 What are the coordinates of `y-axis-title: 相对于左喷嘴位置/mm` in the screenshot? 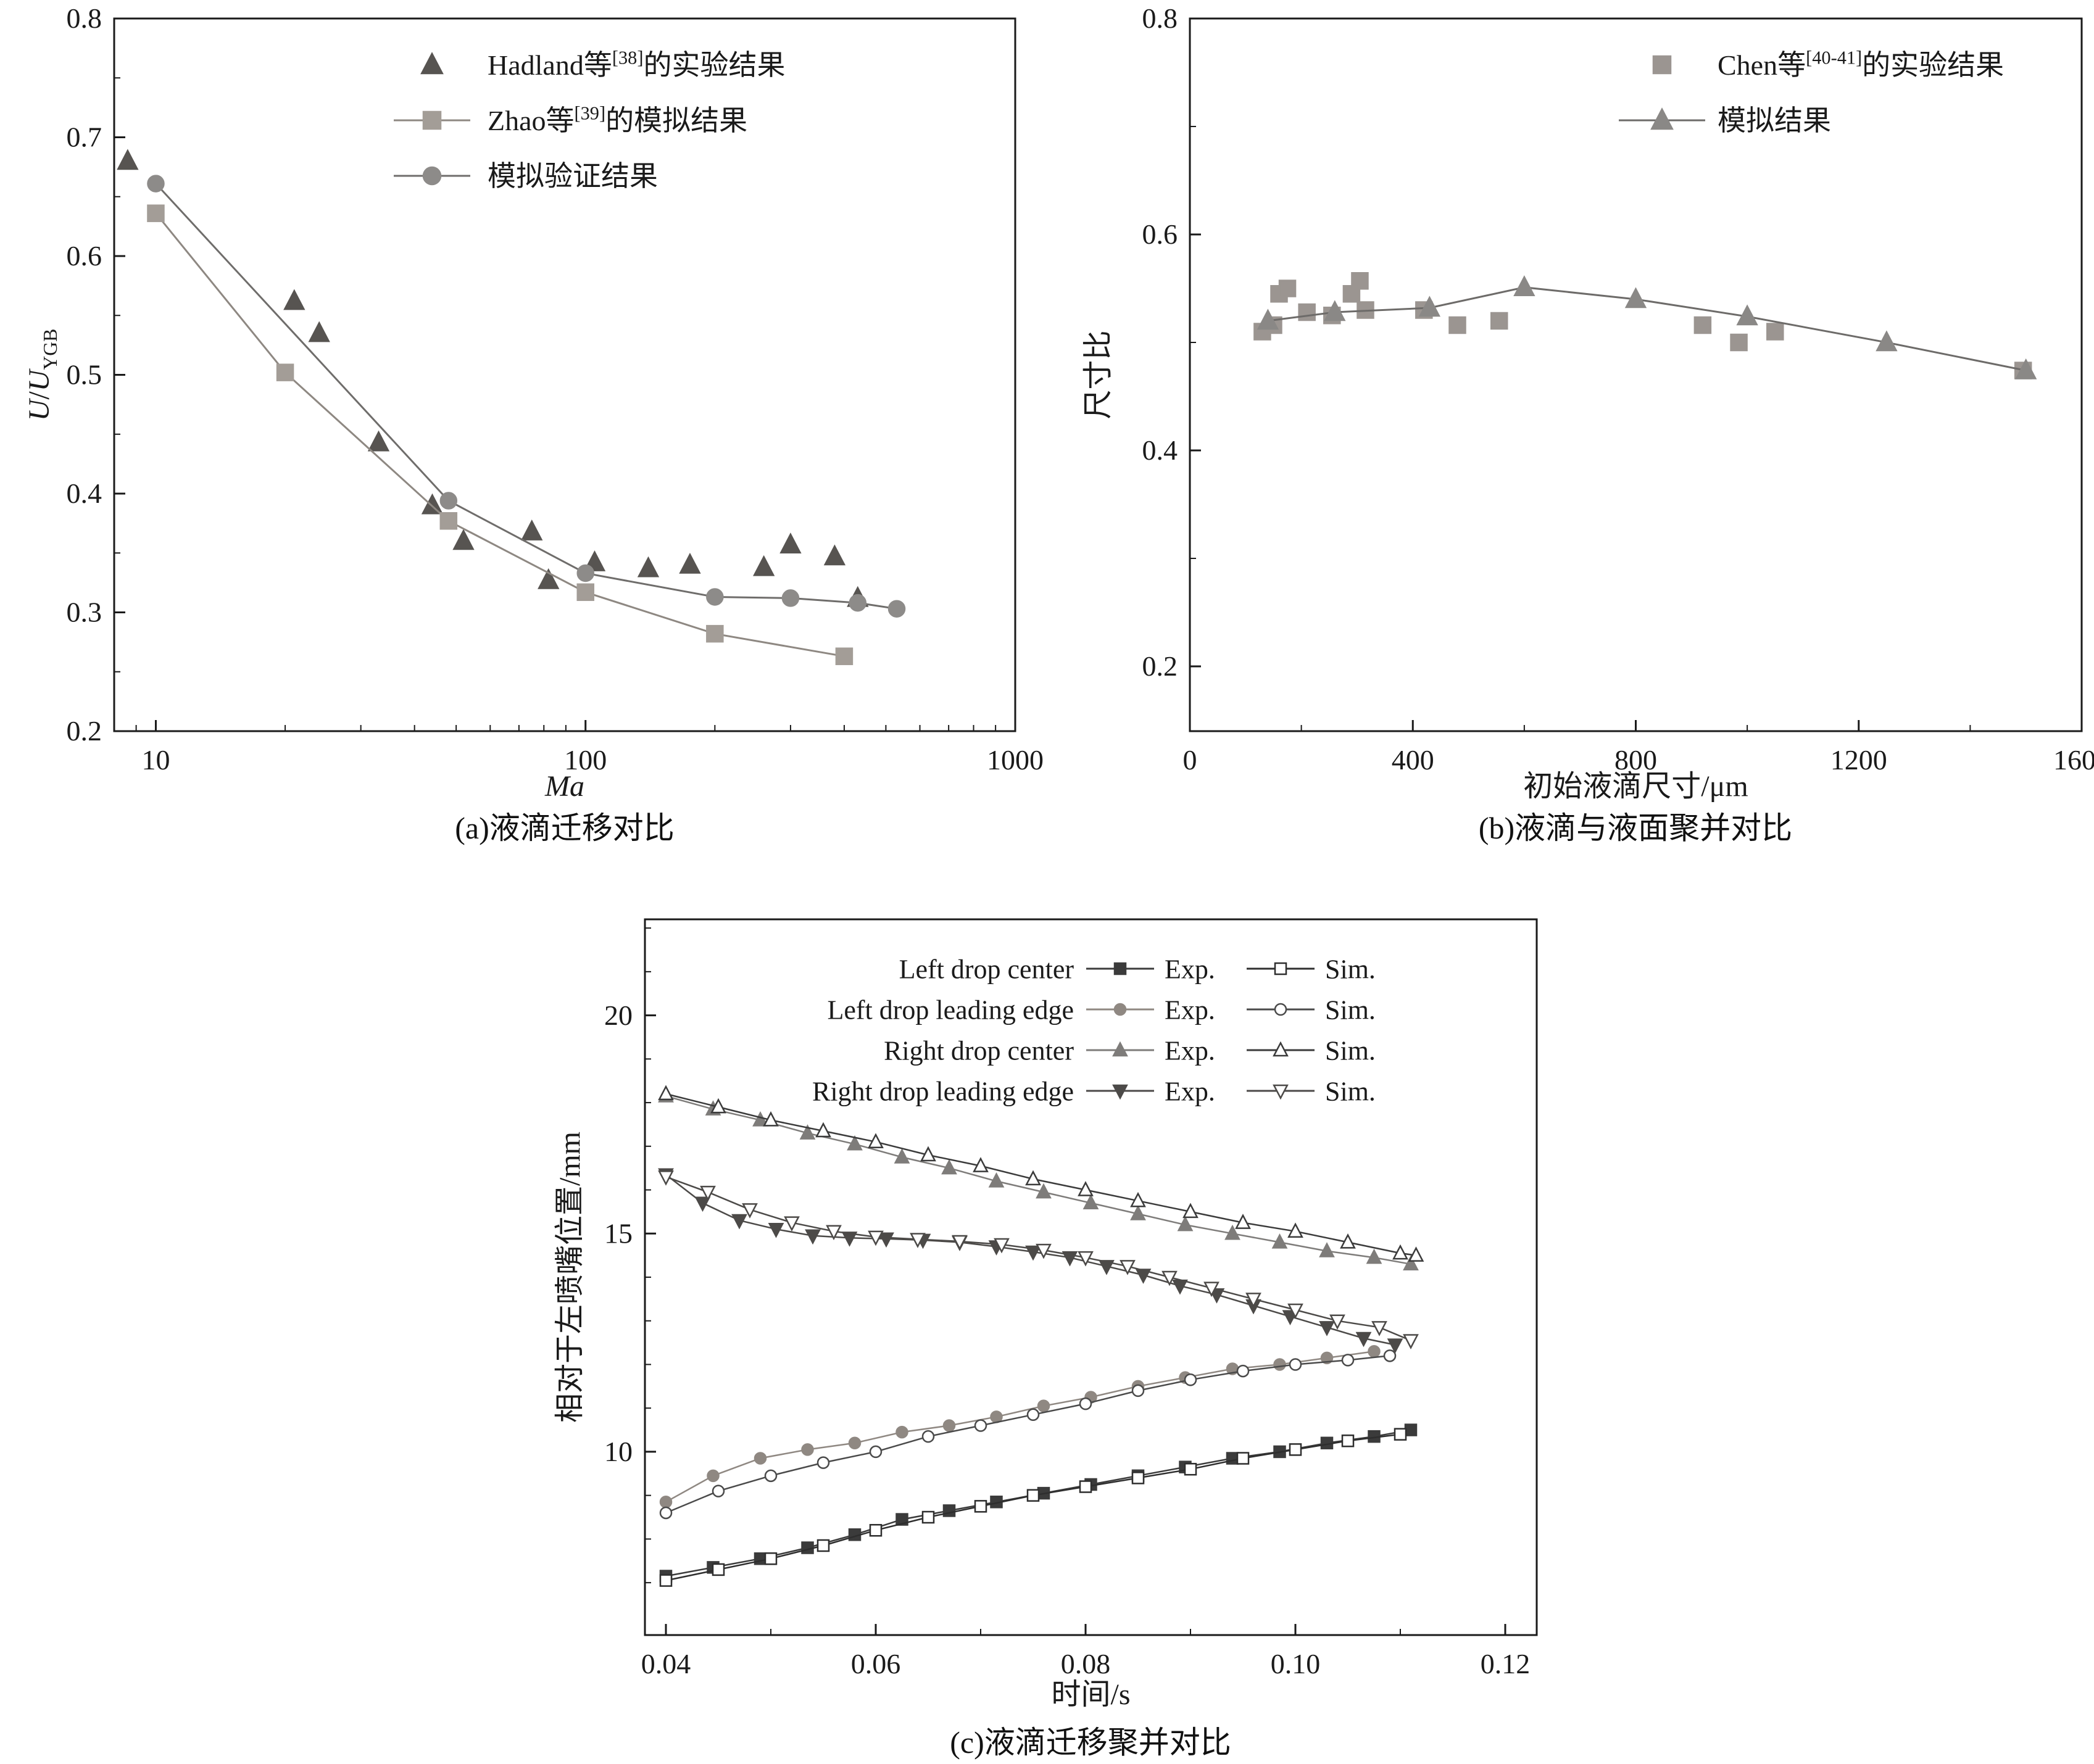 It's located at (570, 1277).